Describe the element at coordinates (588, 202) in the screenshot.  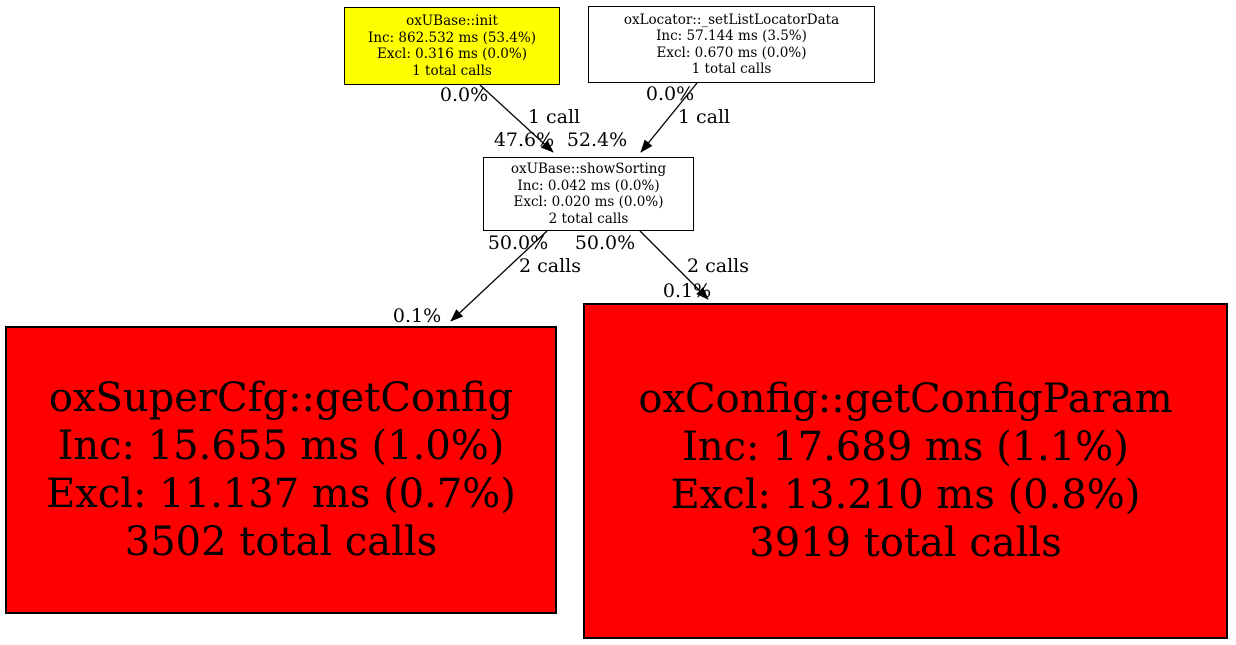
I see `node-exclusive-time: Excl: 0.020 ms (0.0%)` at that location.